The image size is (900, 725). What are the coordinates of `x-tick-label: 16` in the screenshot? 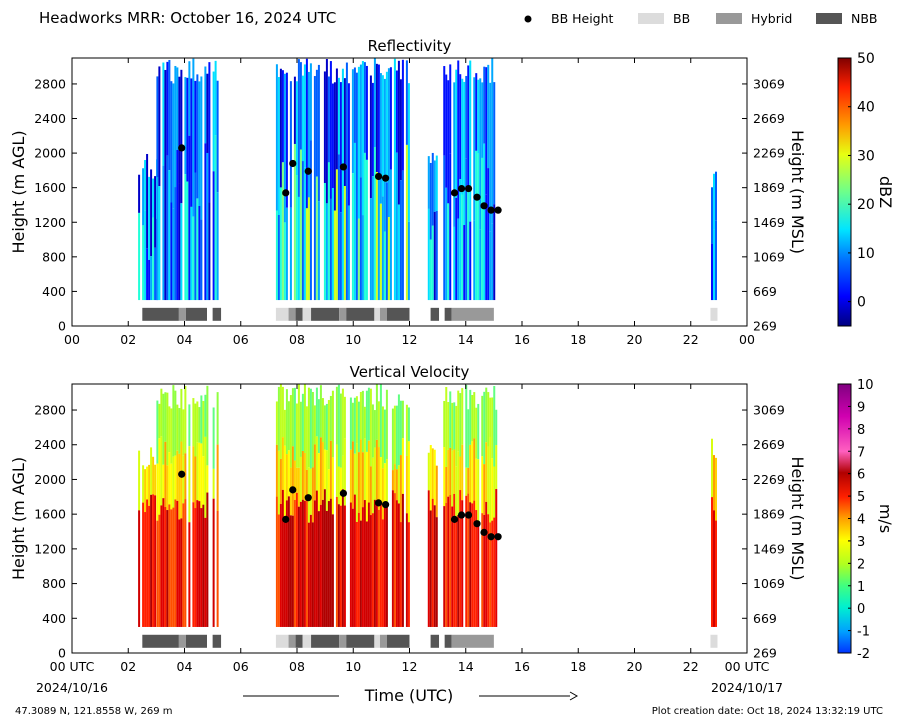 It's located at (522, 339).